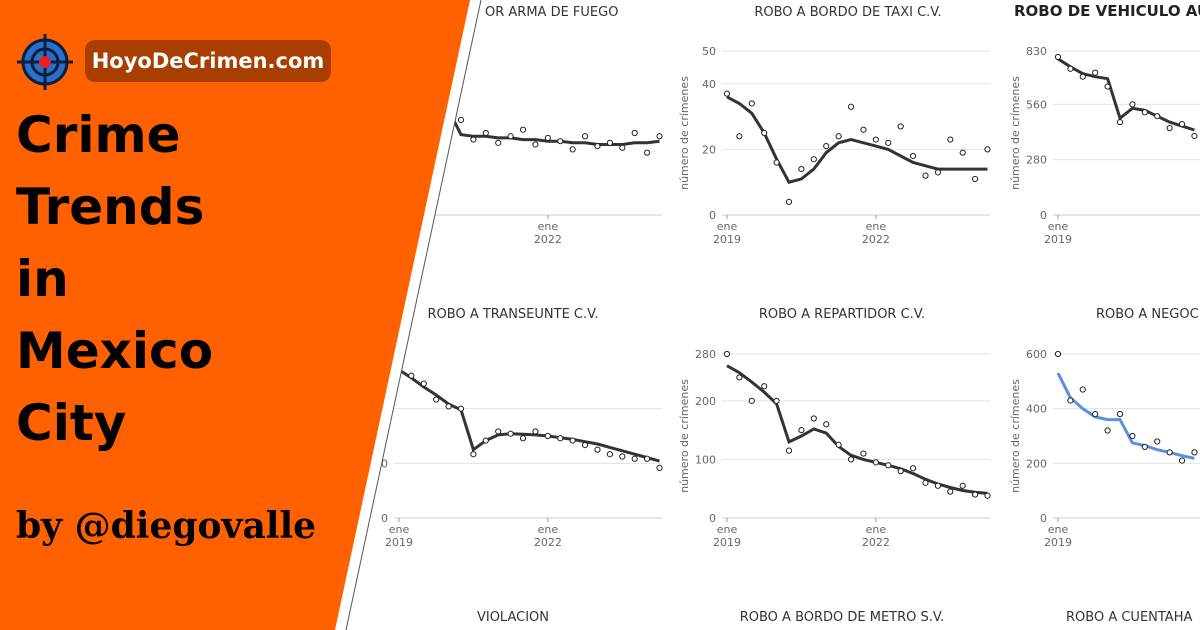 This screenshot has width=1200, height=630. Describe the element at coordinates (45, 62) in the screenshot. I see `logo-icon` at that location.